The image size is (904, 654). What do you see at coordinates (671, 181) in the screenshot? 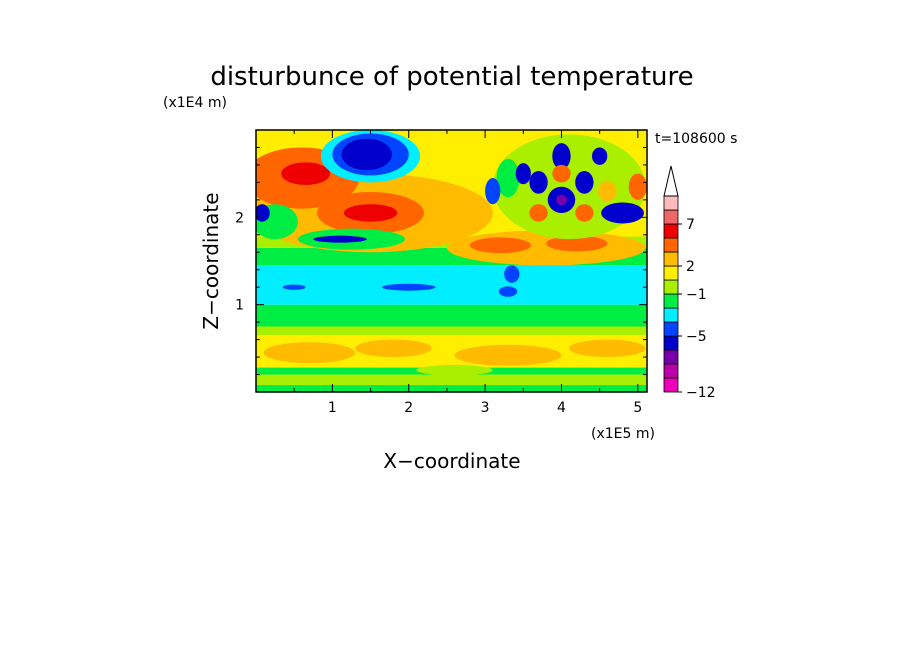
I see `colorbar-extend-arrow` at bounding box center [671, 181].